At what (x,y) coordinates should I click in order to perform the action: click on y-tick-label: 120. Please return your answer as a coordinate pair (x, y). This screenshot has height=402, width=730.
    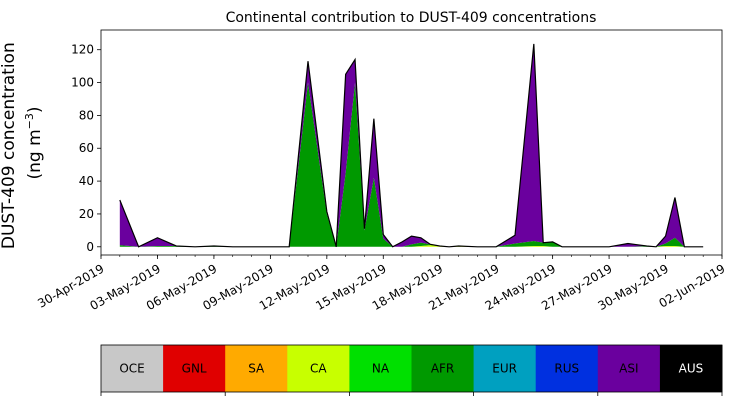
    Looking at the image, I should click on (82, 50).